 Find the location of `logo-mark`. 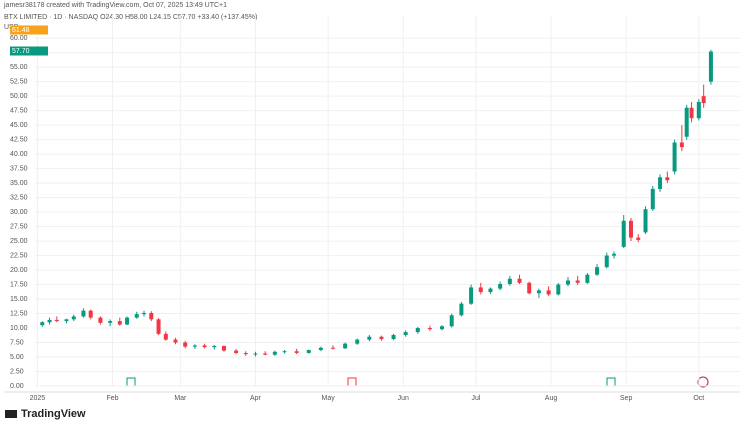

logo-mark is located at coordinates (11, 414).